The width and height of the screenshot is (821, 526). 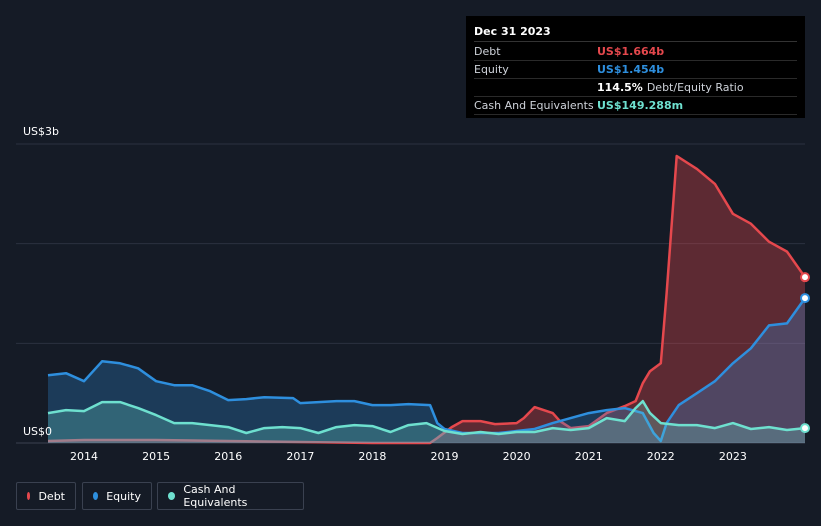 I want to click on x-tick-label: 2019, so click(x=445, y=456).